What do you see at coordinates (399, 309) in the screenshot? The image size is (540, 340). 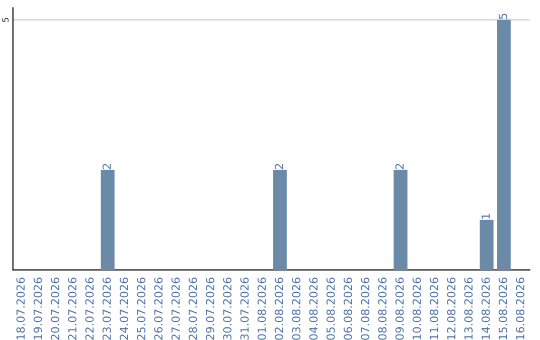 I see `x-tick-label: 09.08.2026` at bounding box center [399, 309].